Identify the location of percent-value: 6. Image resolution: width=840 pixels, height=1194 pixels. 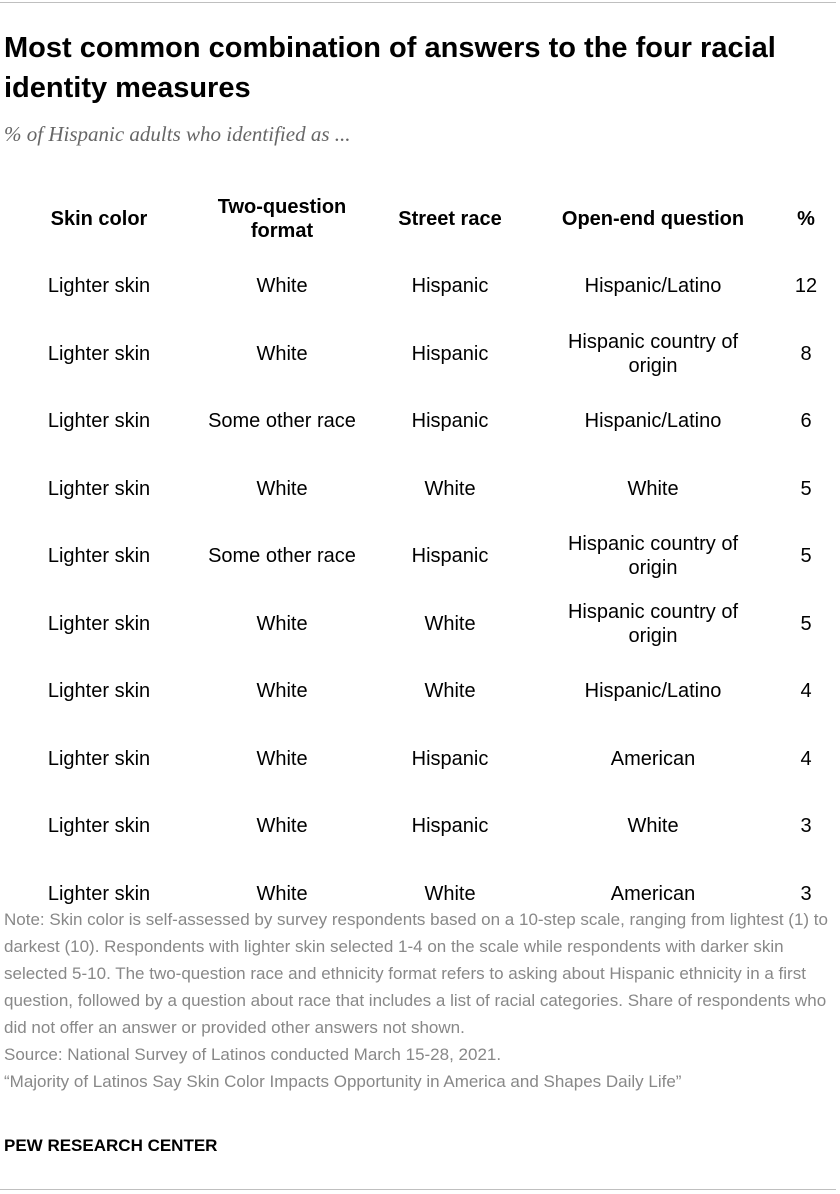
(806, 421).